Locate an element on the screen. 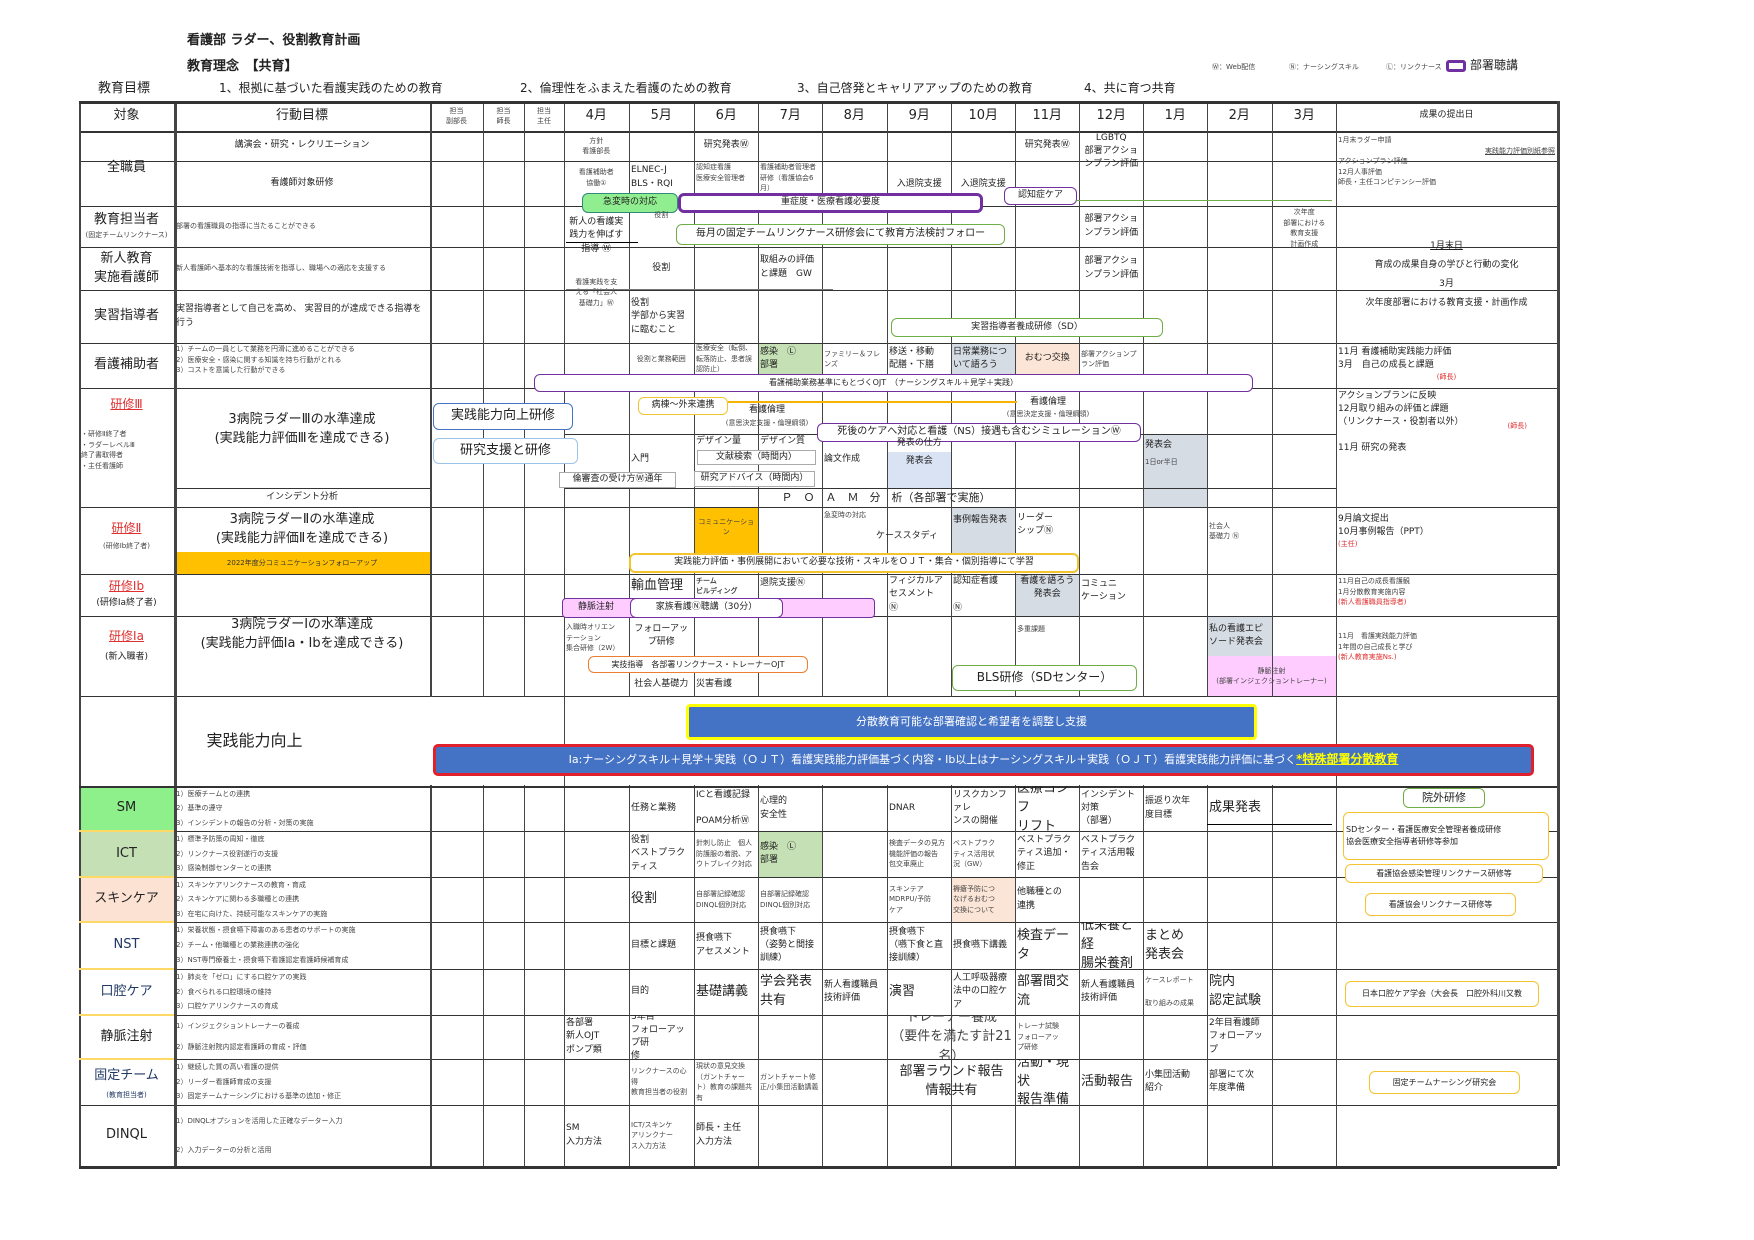  goal-line: 3）NST専門療養士・摂食嚥下看護認定看護師候補育成 is located at coordinates (262, 960).